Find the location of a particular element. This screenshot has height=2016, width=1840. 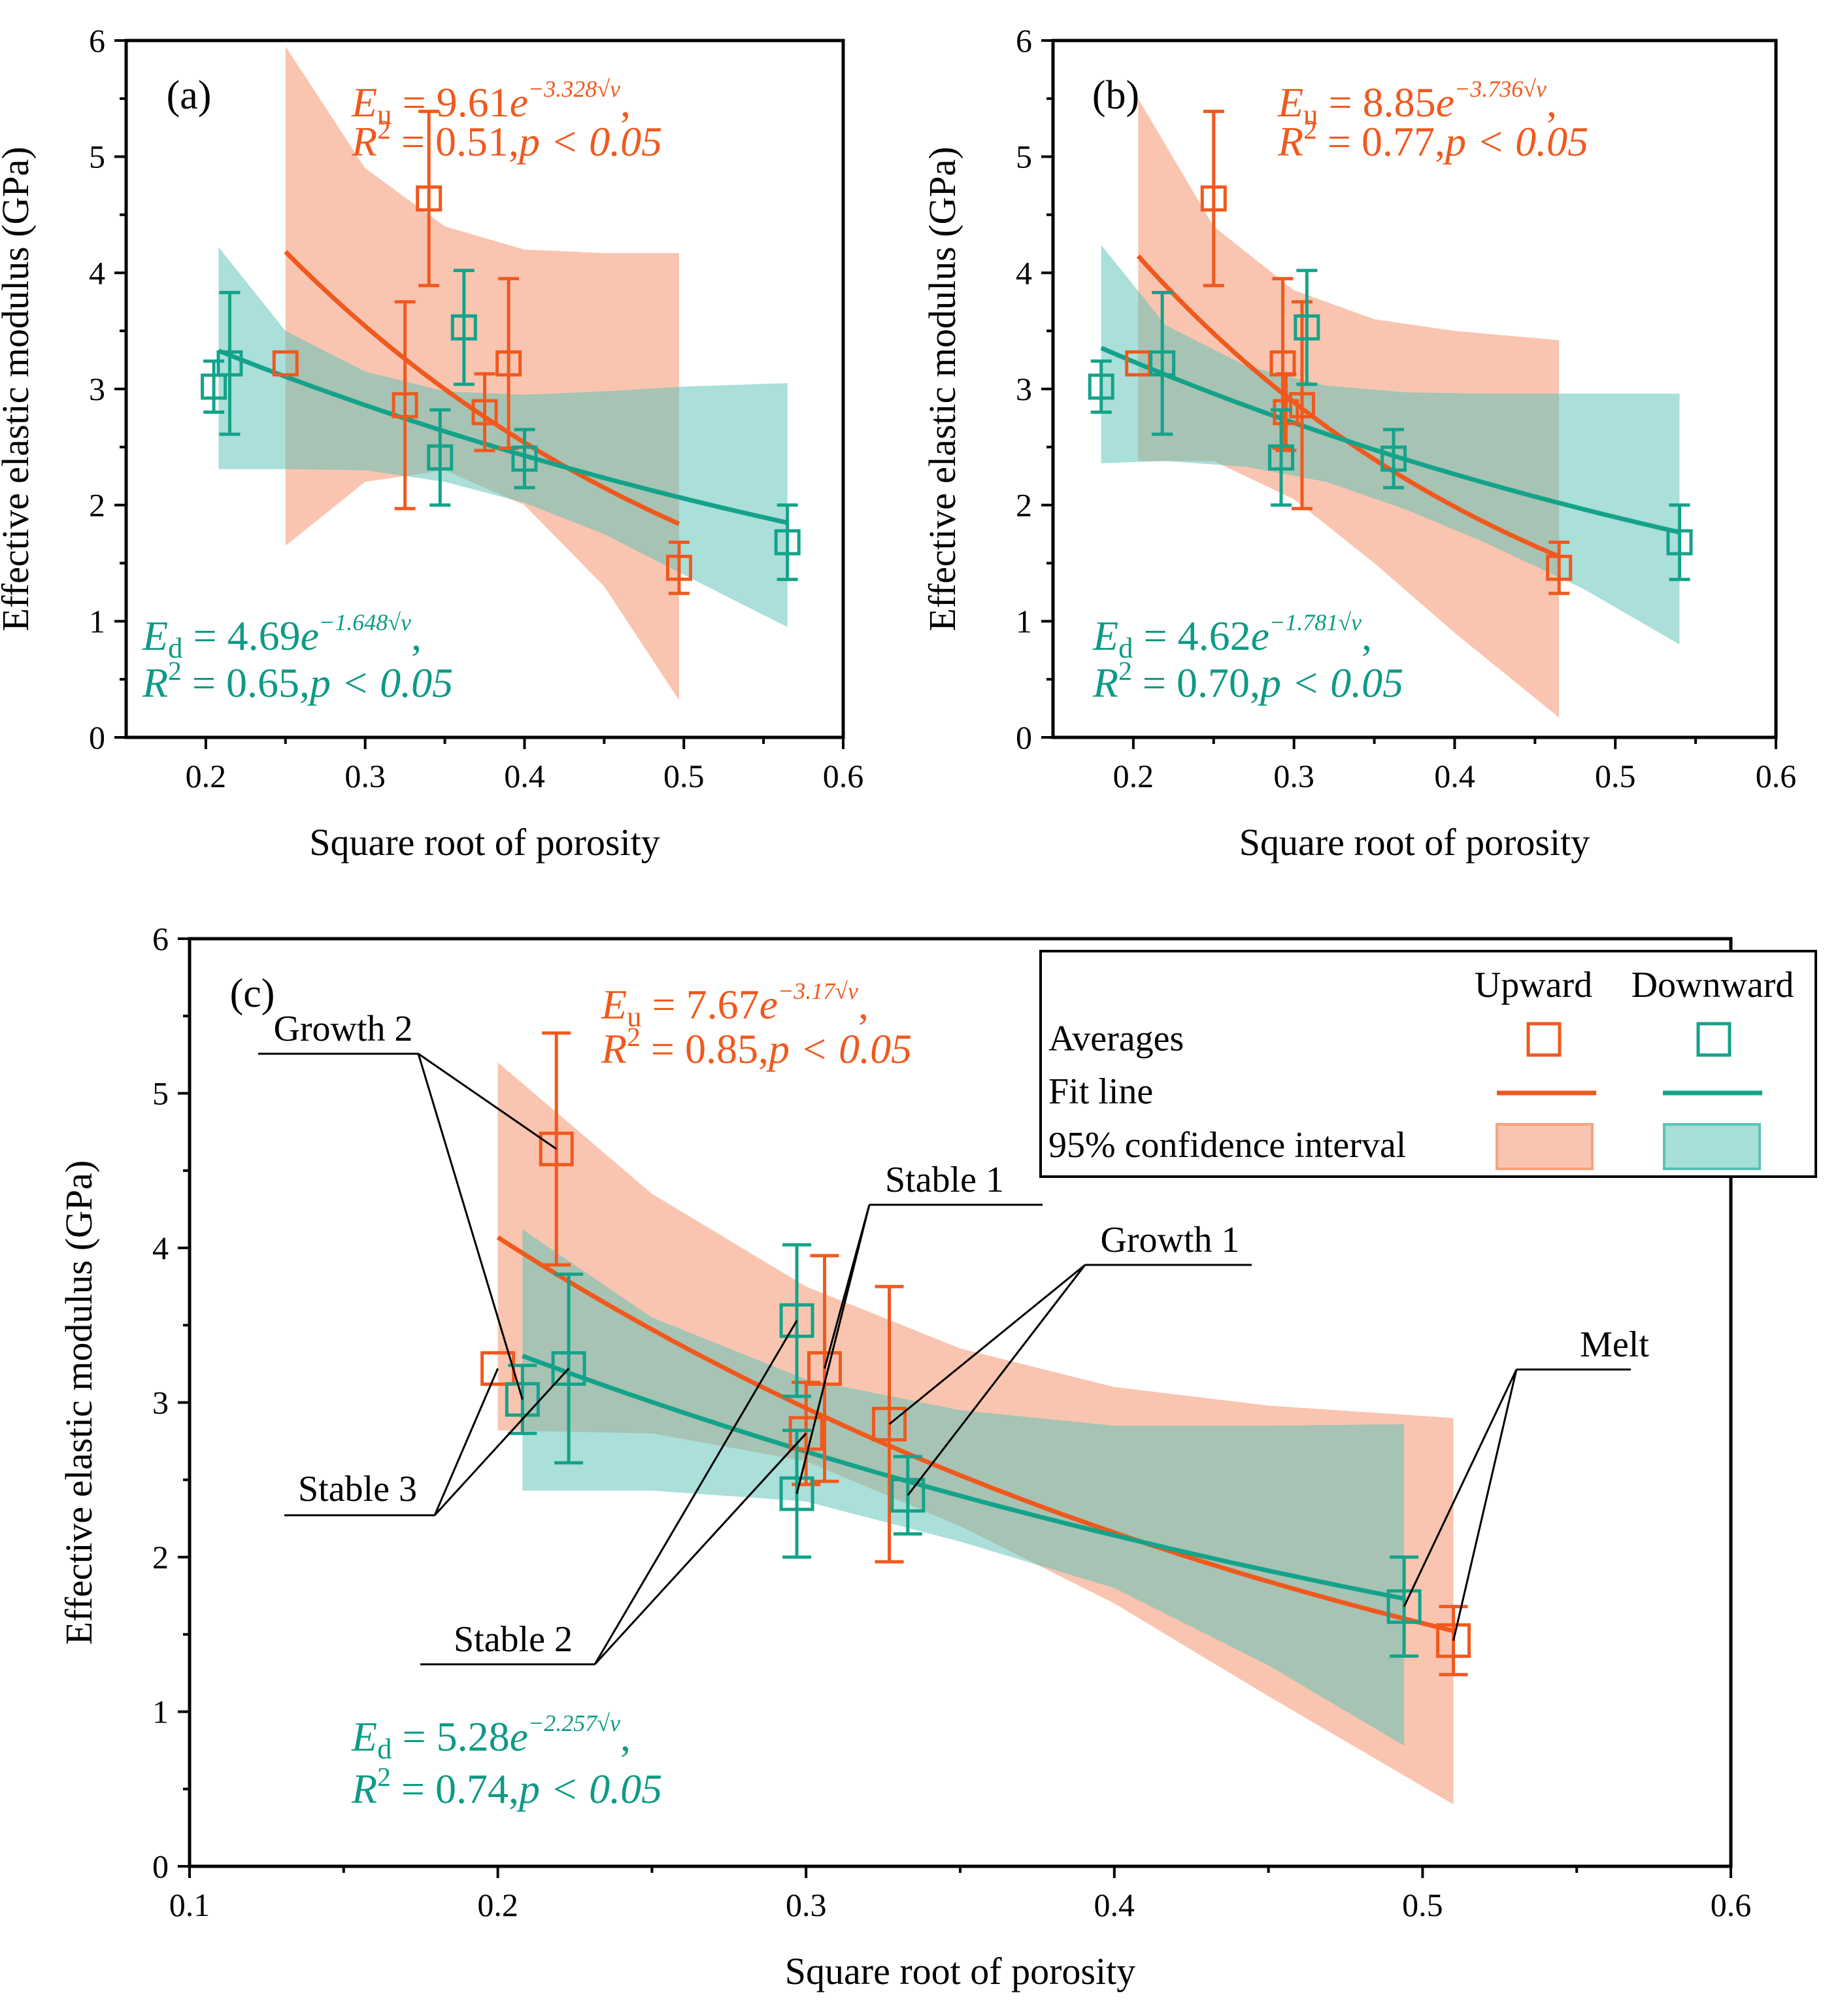

legend-square-upward is located at coordinates (1544, 1039).